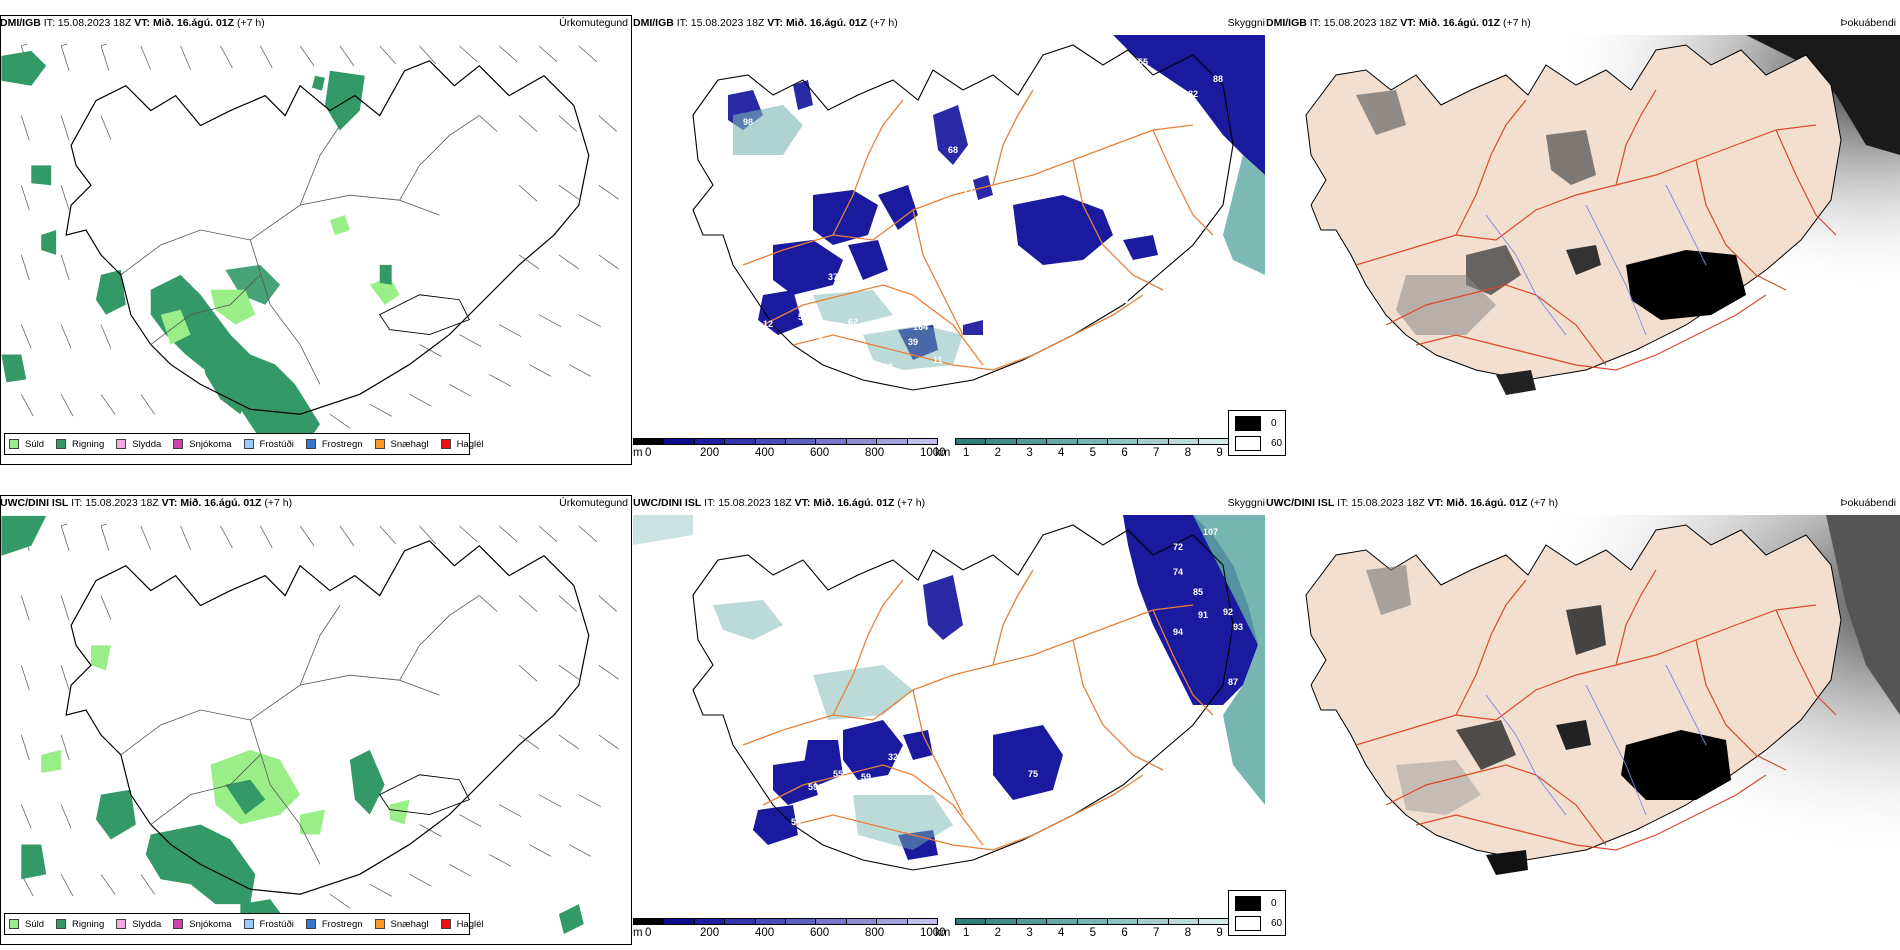 The image size is (1900, 950). I want to click on ptype-legend-label: Frostregn, so click(342, 924).